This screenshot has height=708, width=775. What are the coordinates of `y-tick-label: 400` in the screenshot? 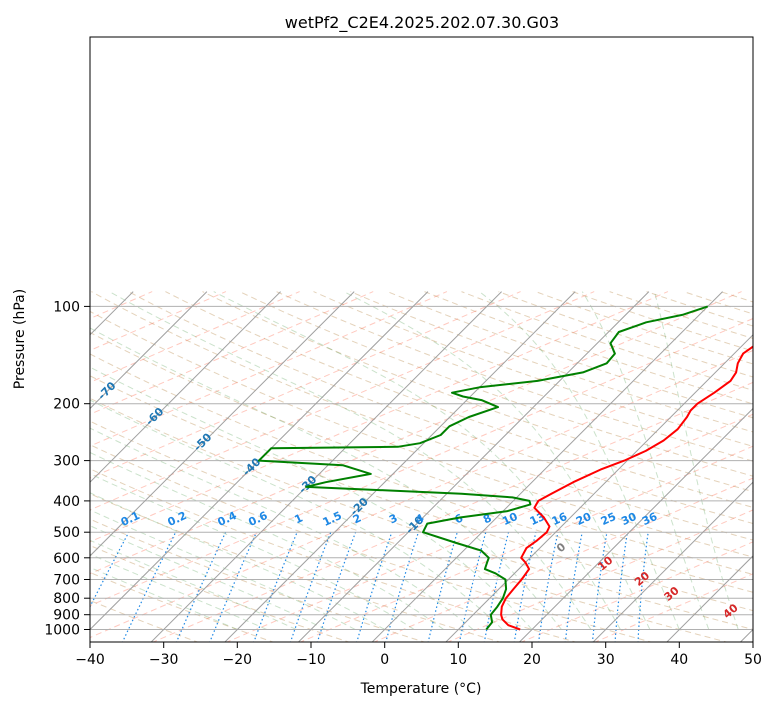 It's located at (66, 502).